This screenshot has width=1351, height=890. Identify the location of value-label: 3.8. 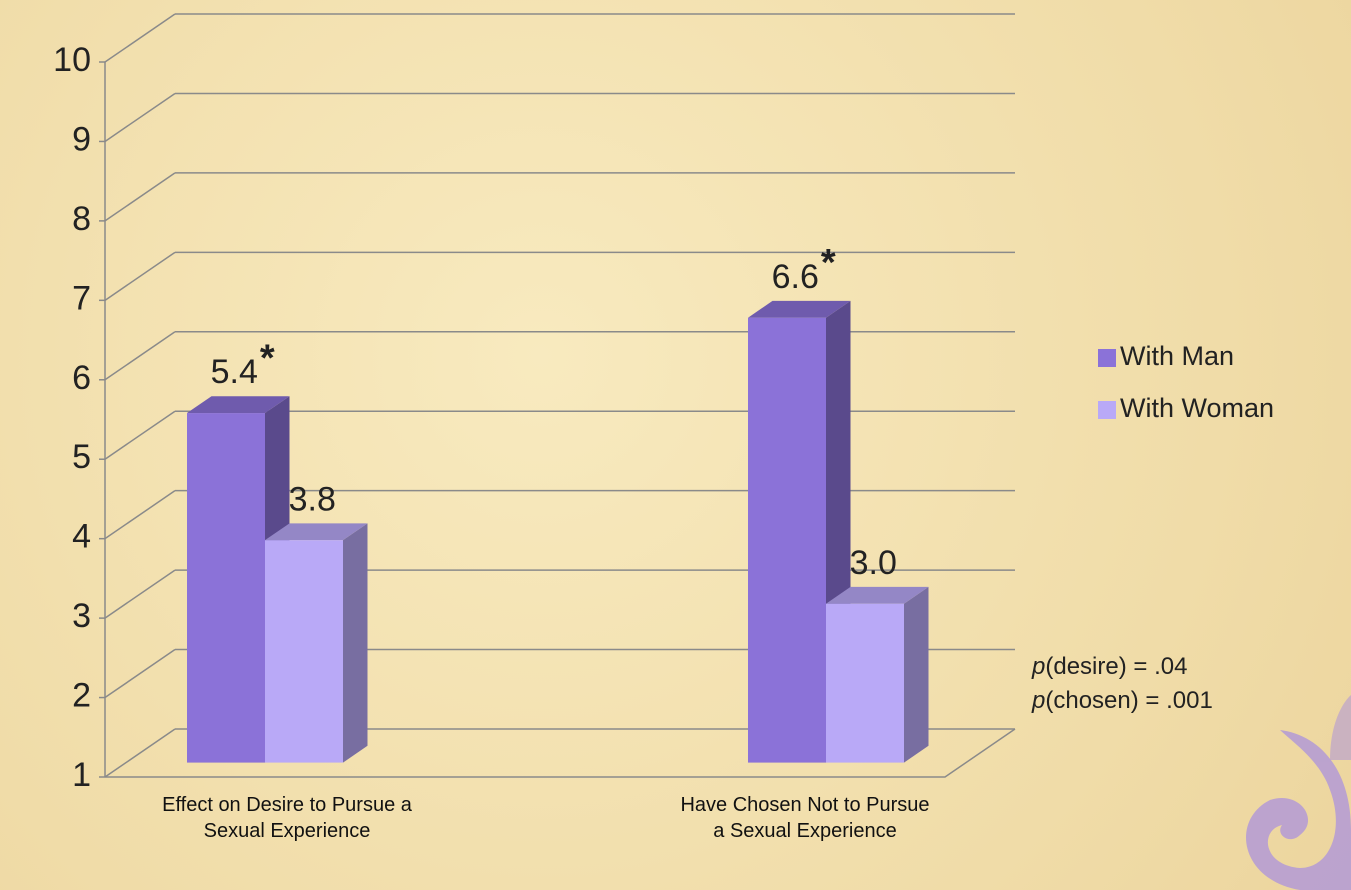
(312, 499).